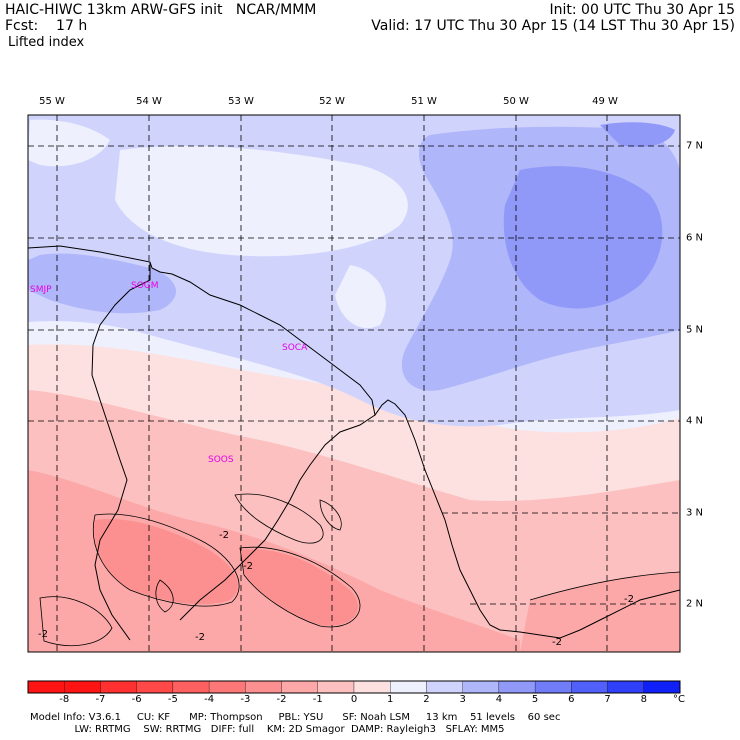 Image resolution: width=740 pixels, height=740 pixels. Describe the element at coordinates (695, 330) in the screenshot. I see `latitude-label: 5 N` at that location.